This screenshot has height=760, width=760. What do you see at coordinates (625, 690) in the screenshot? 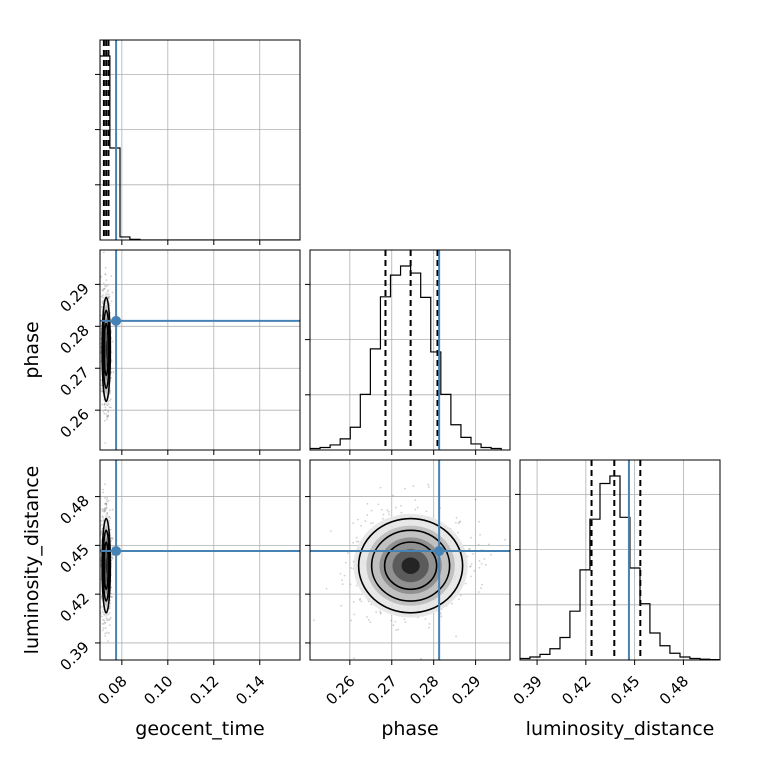
I see `x-tick-label: 0.45` at bounding box center [625, 690].